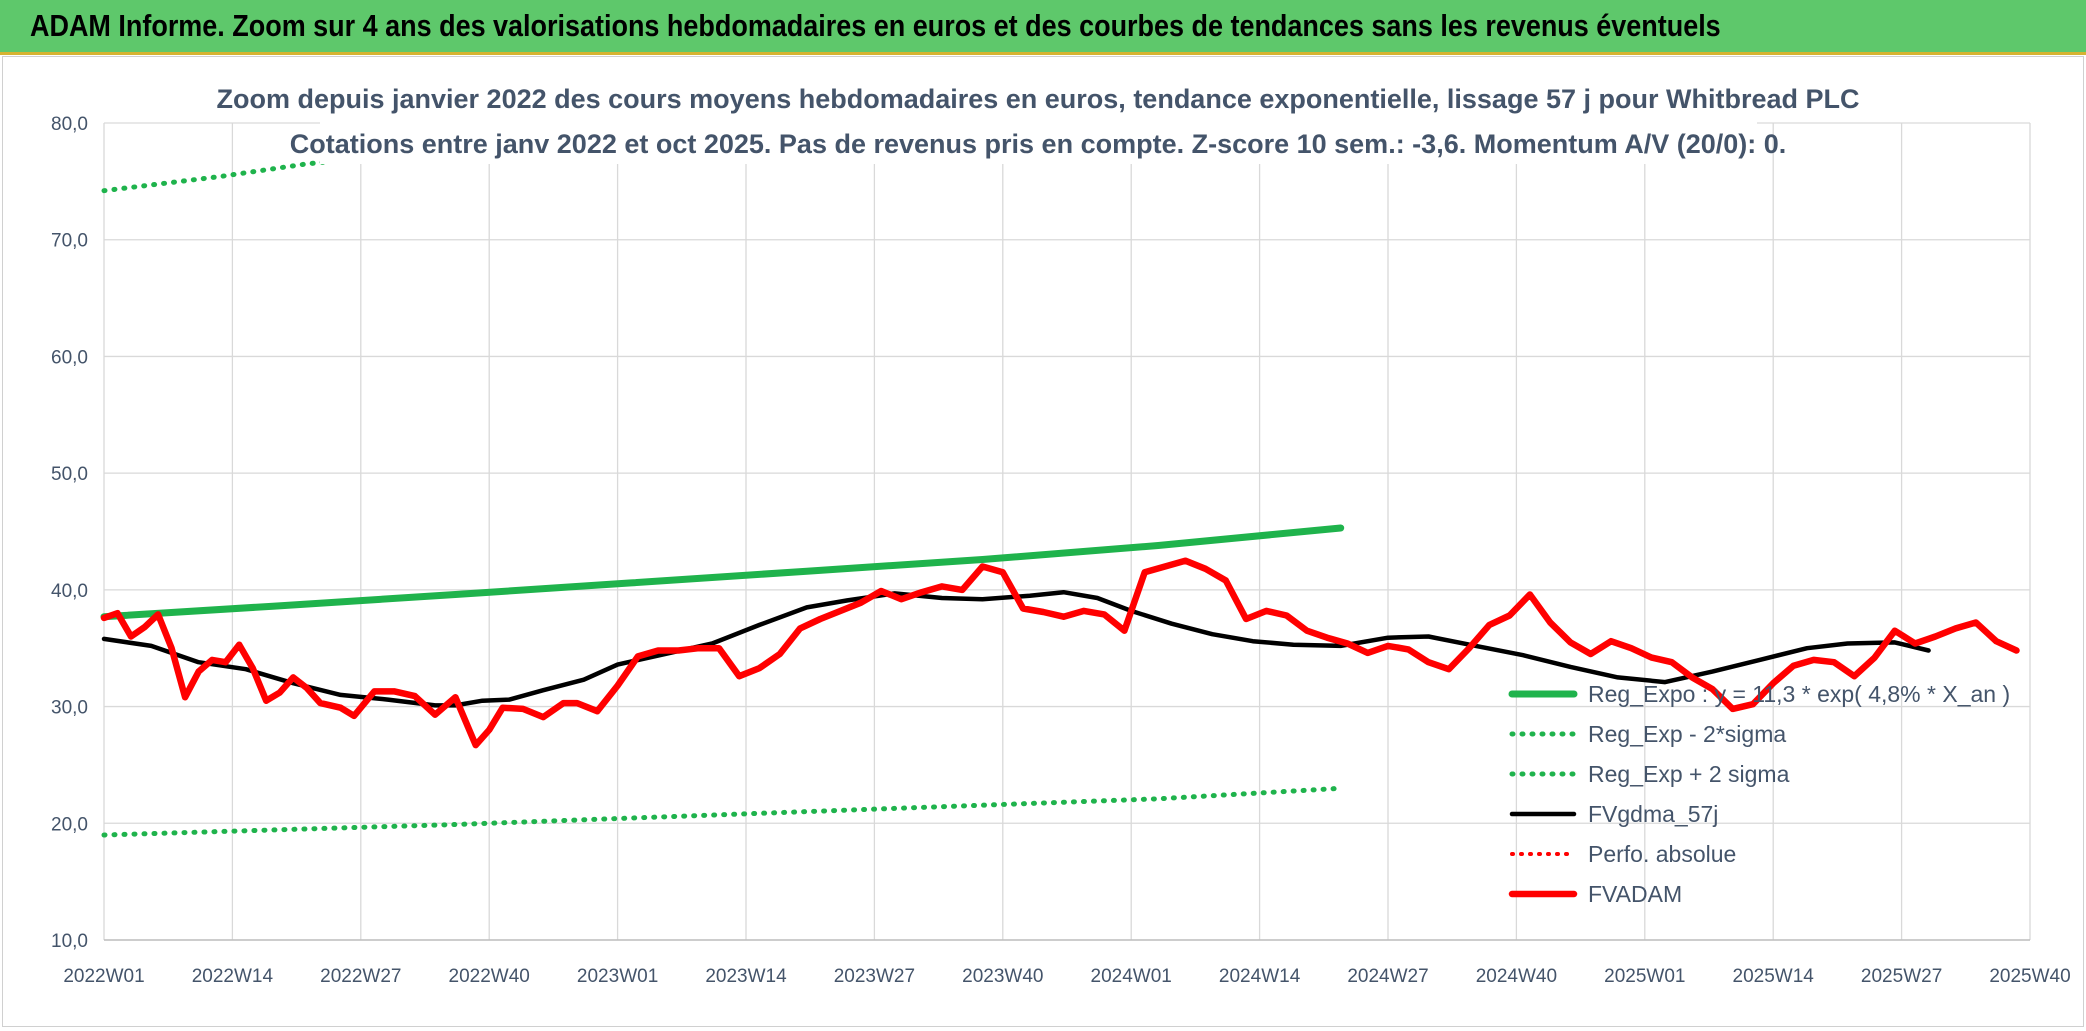  I want to click on x-tick-label: 2025W40, so click(2029, 976).